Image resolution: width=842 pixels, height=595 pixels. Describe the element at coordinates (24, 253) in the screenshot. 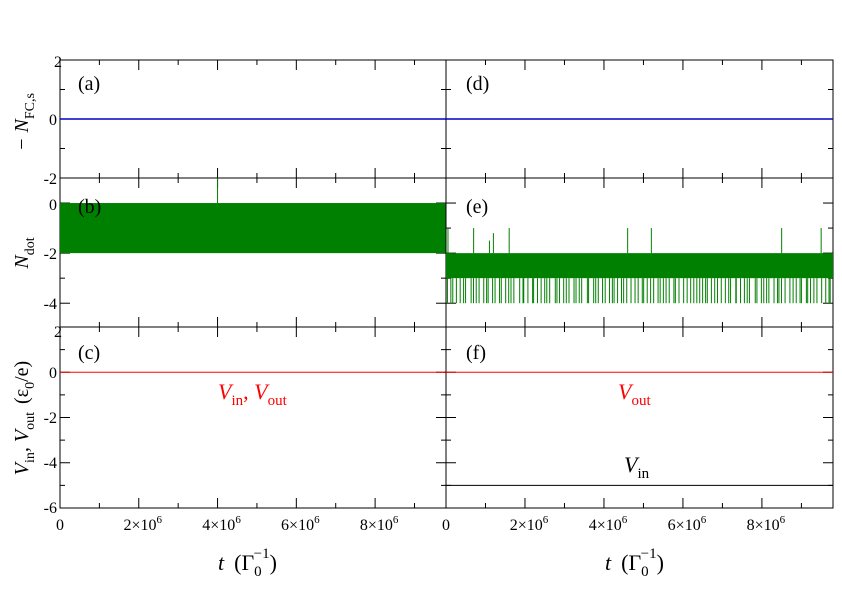

I see `panel-b-ylabel: Ndot` at that location.